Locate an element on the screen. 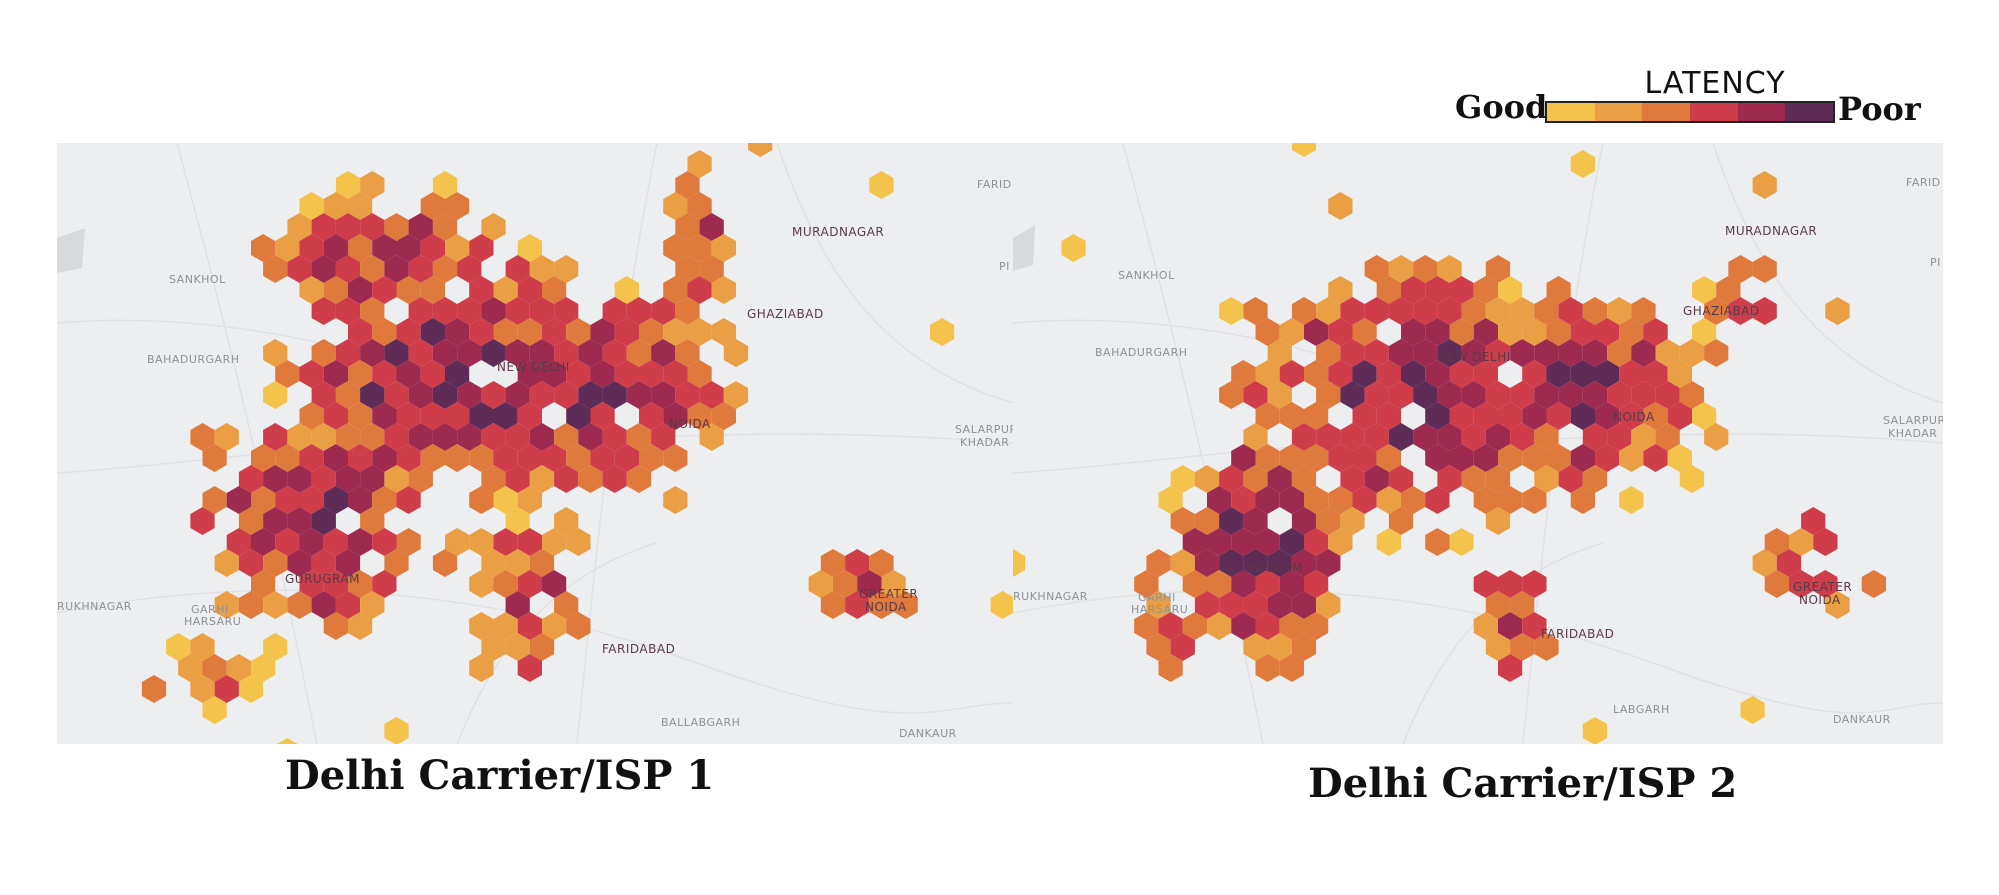 The image size is (1999, 895). place-label-salarpur: SALARPUR is located at coordinates (1913, 420).